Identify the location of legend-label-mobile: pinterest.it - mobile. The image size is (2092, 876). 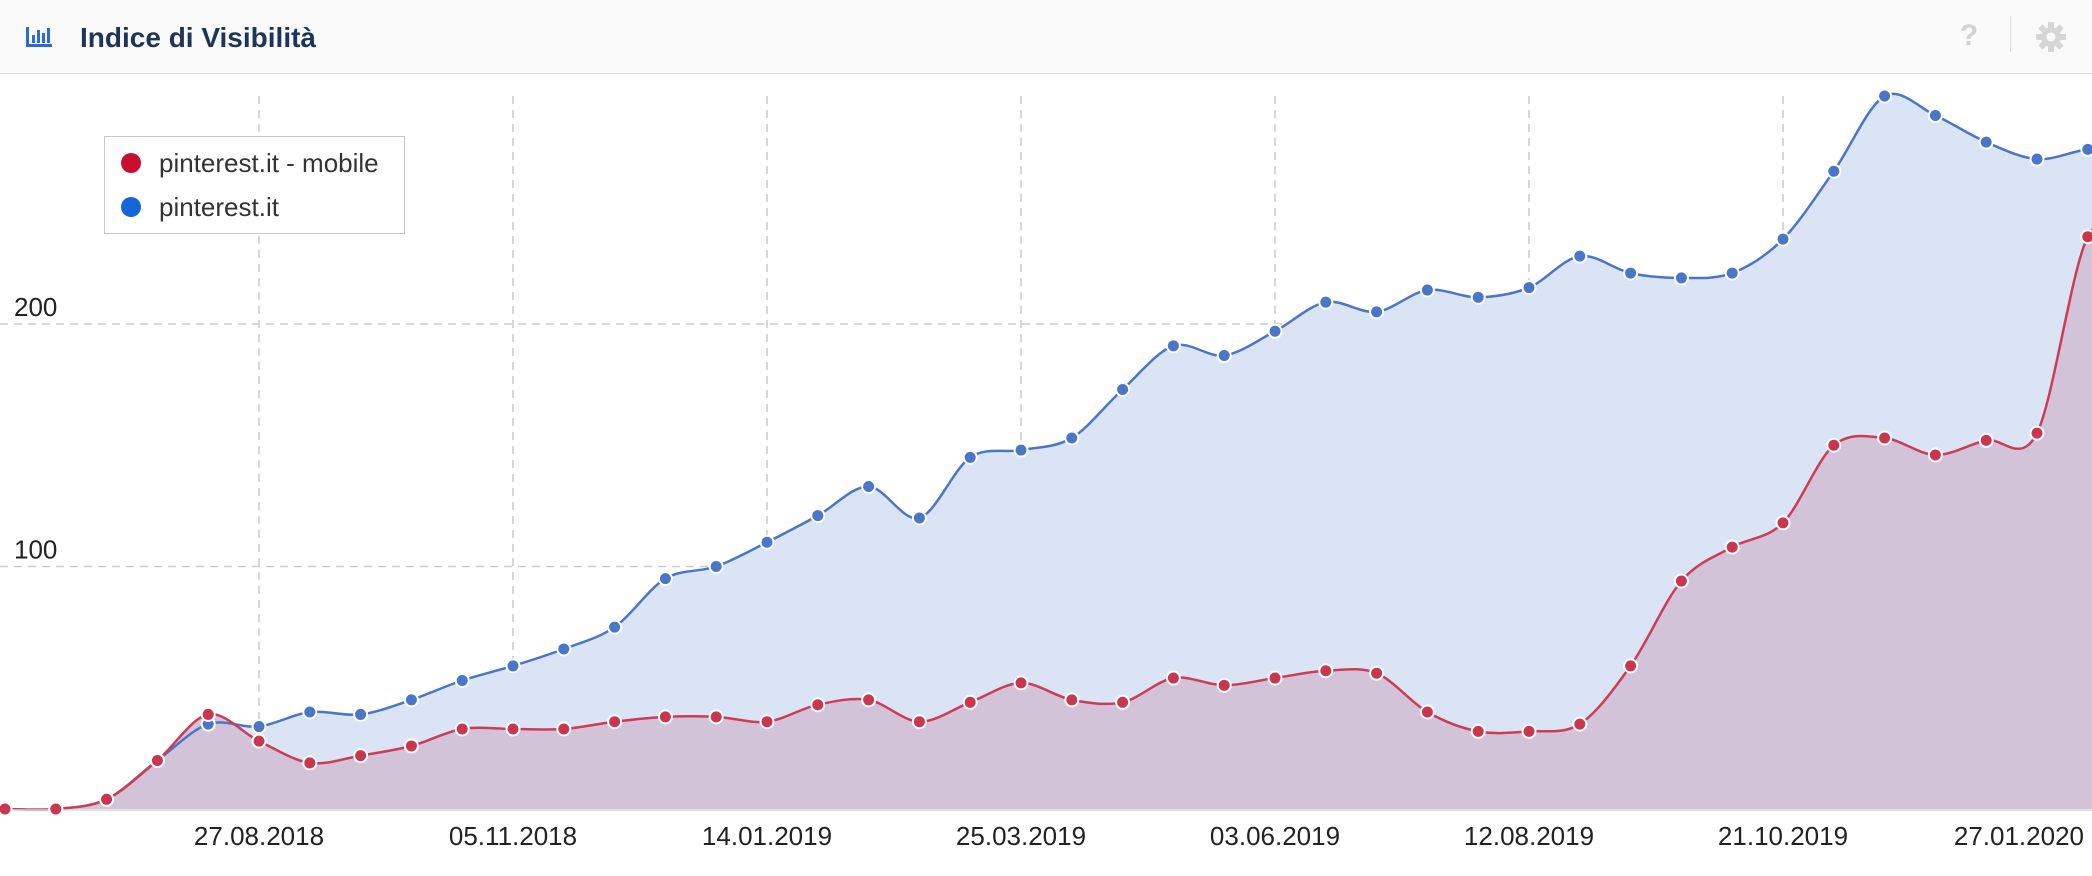
(269, 162).